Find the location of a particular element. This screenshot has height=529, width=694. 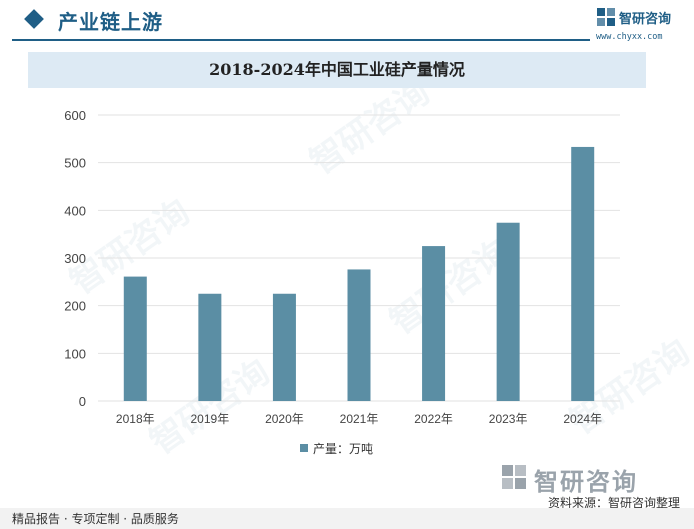

y-tick-label: 300 is located at coordinates (75, 258).